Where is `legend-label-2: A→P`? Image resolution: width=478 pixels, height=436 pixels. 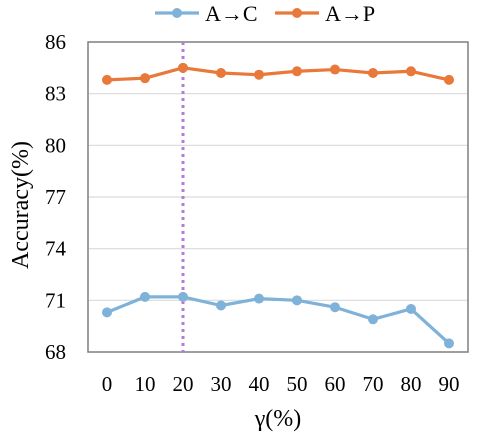
legend-label-2: A→P is located at coordinates (350, 13).